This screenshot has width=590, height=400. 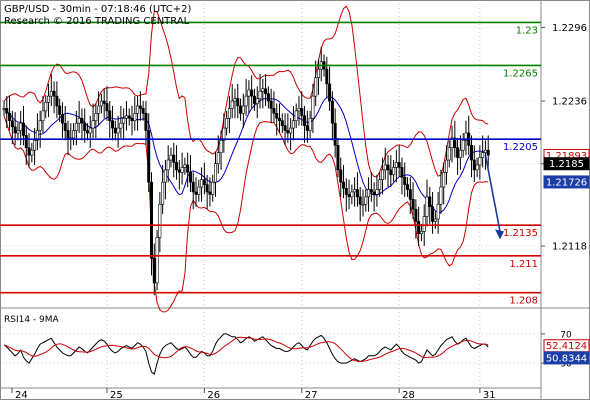 I want to click on rsi-line, so click(x=246, y=354).